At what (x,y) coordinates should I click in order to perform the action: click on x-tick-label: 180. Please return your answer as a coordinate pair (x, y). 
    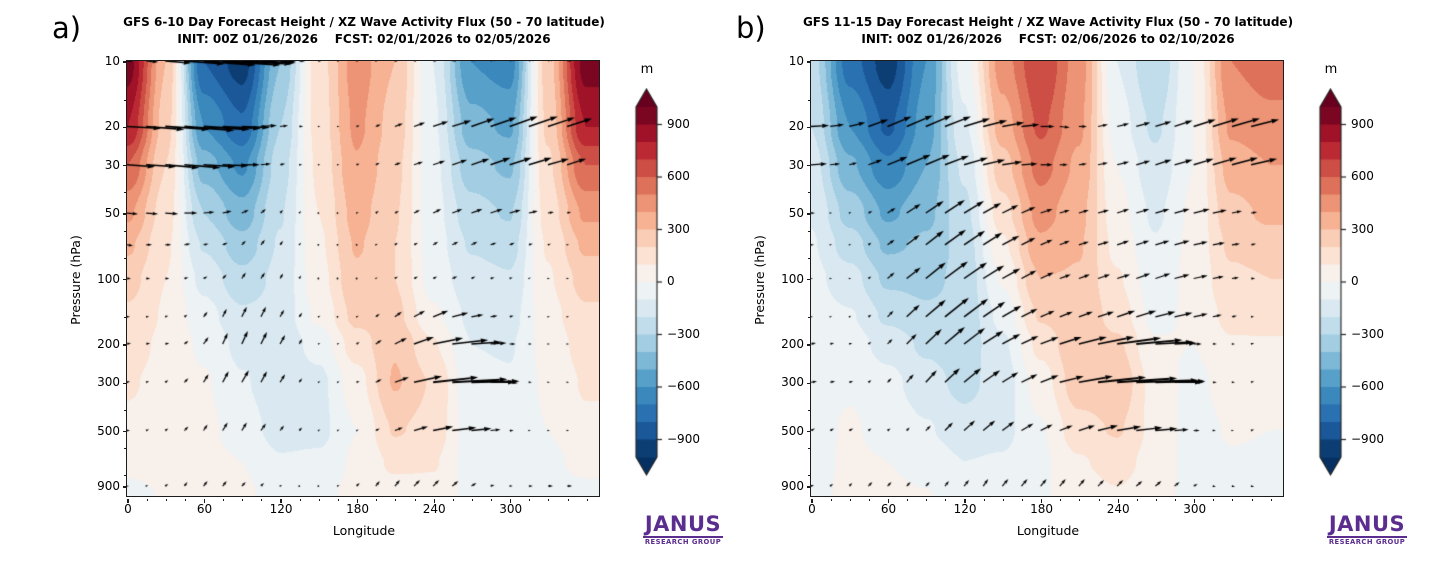
    Looking at the image, I should click on (358, 509).